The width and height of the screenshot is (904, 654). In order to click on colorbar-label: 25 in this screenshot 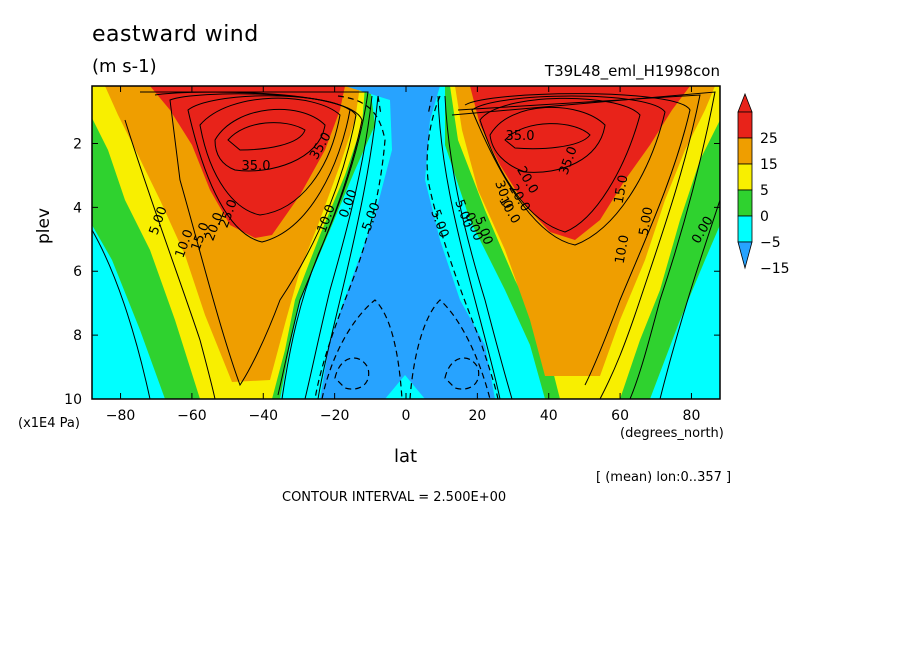, I will do `click(769, 139)`.